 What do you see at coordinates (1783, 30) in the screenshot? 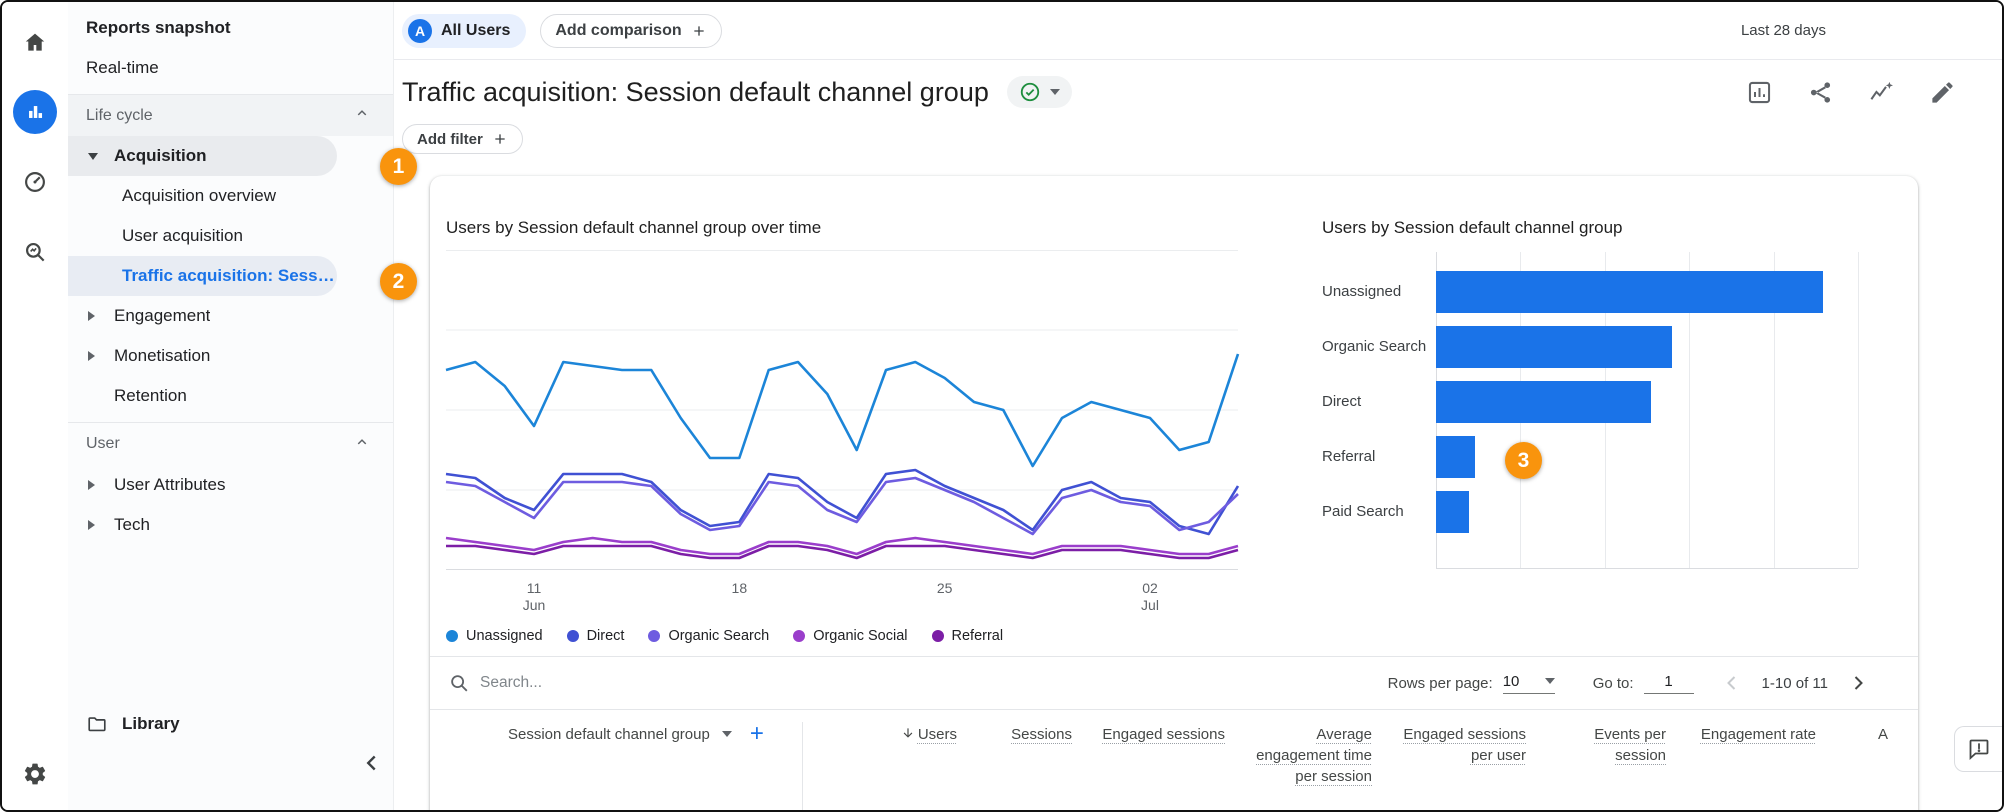
I see `date-range-label: Last 28 days` at bounding box center [1783, 30].